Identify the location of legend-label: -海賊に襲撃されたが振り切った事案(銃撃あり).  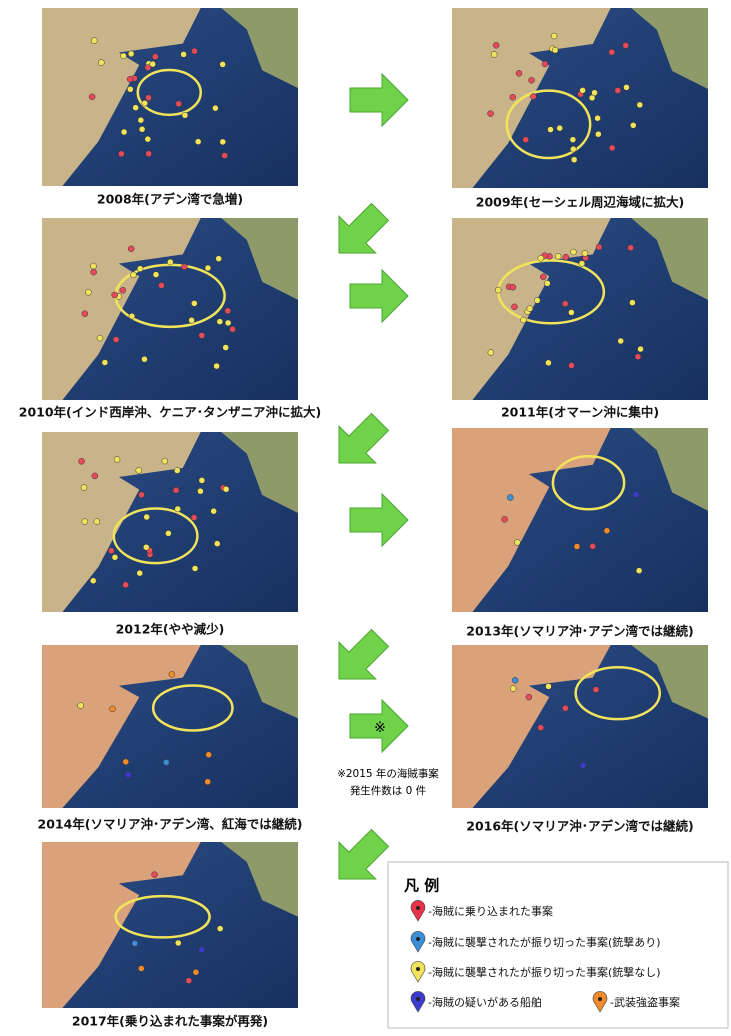
(544, 942).